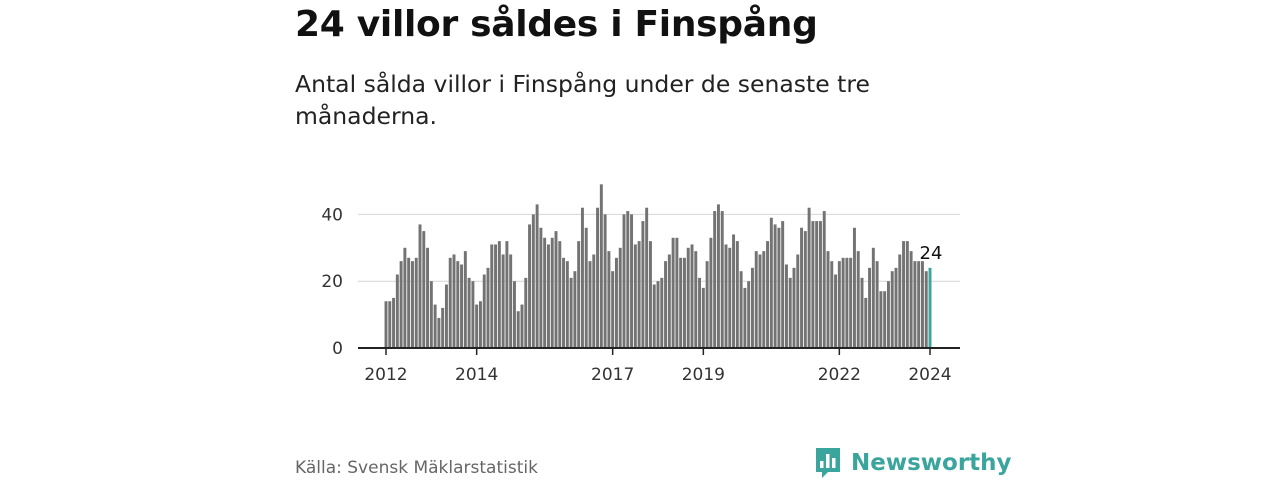 The height and width of the screenshot is (481, 1280). Describe the element at coordinates (556, 24) in the screenshot. I see `chart-title: 24 villor såldes i Finspång` at that location.